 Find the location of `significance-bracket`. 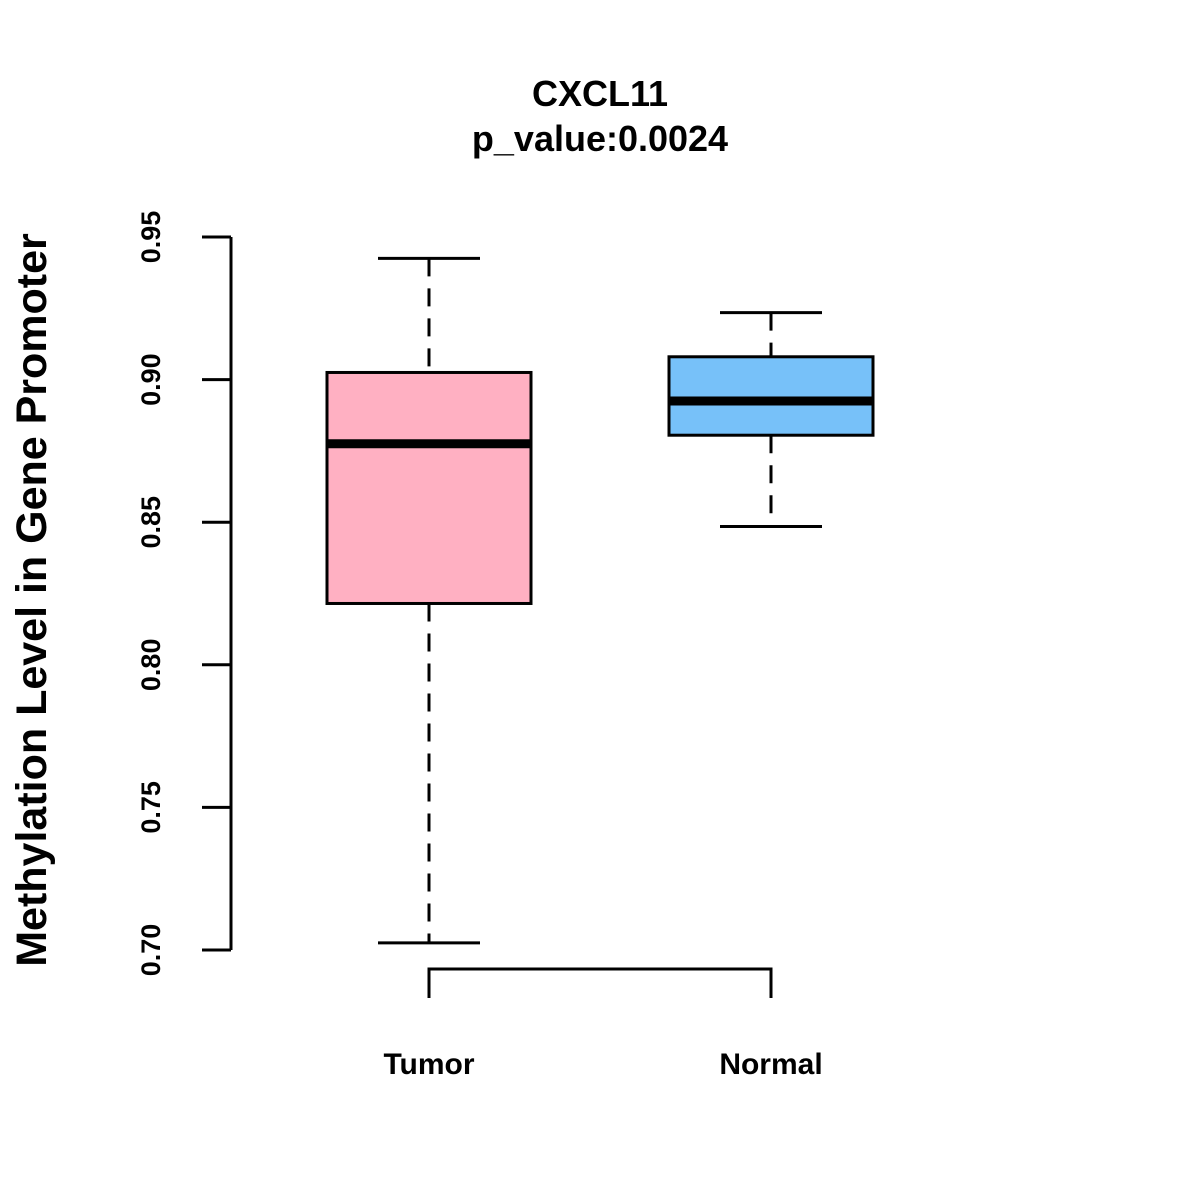

significance-bracket is located at coordinates (600, 982).